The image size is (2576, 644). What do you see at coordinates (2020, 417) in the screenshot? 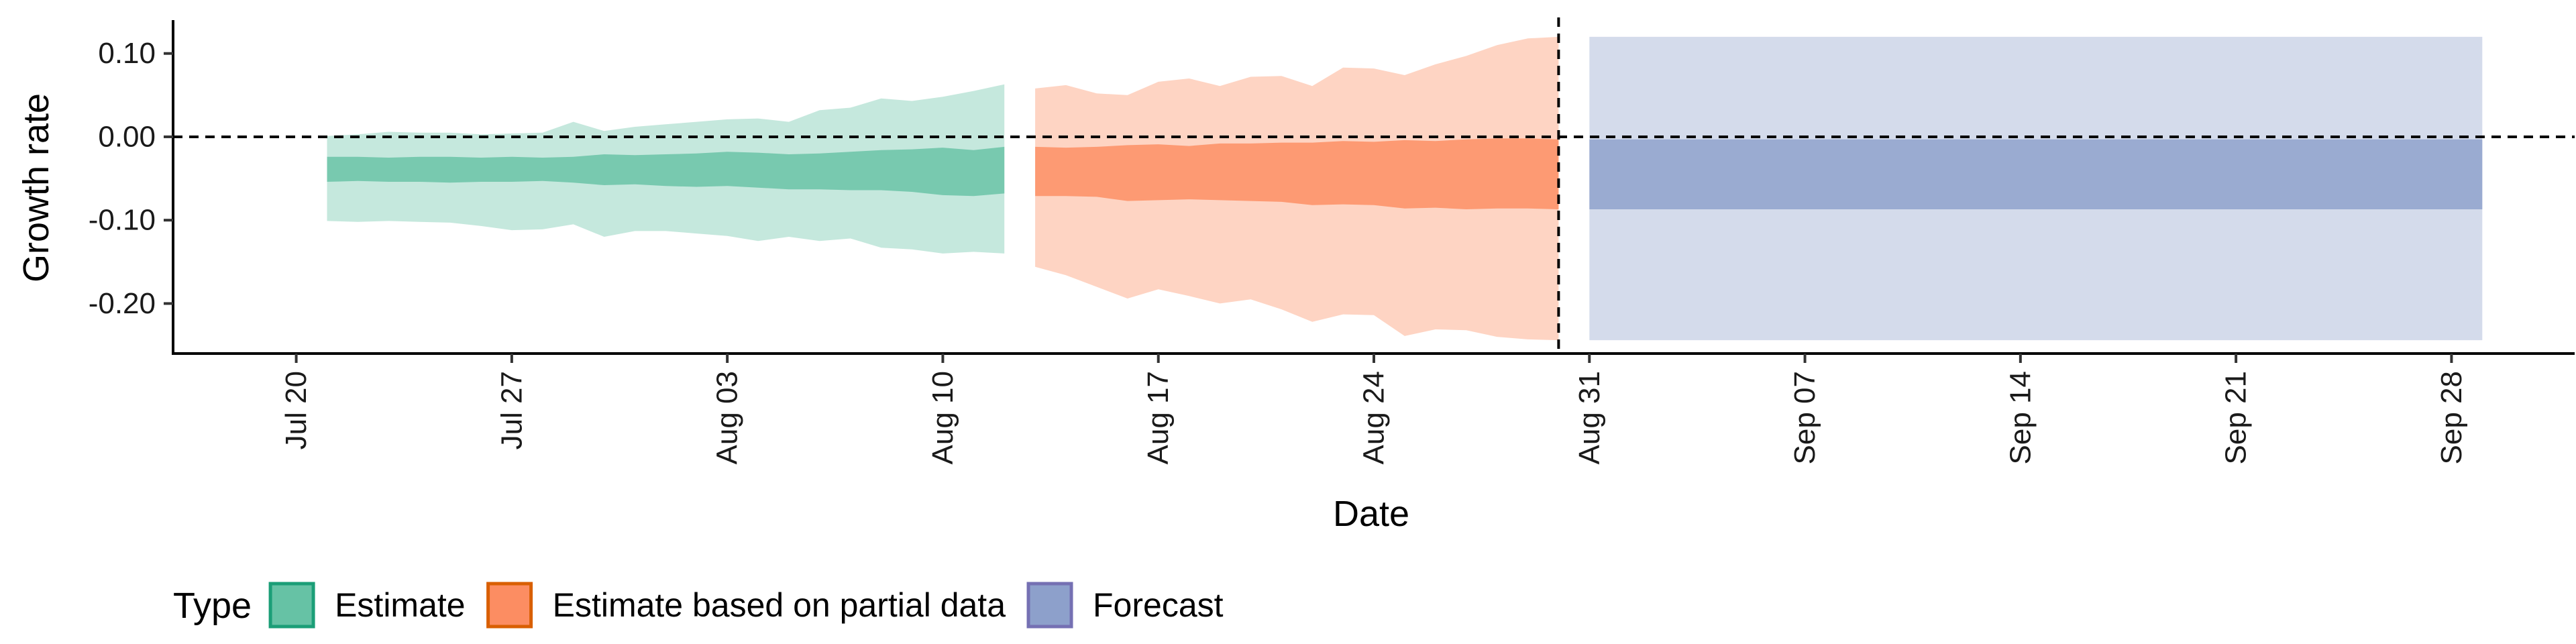
I see `x-tick-label: Sep 14` at bounding box center [2020, 417].